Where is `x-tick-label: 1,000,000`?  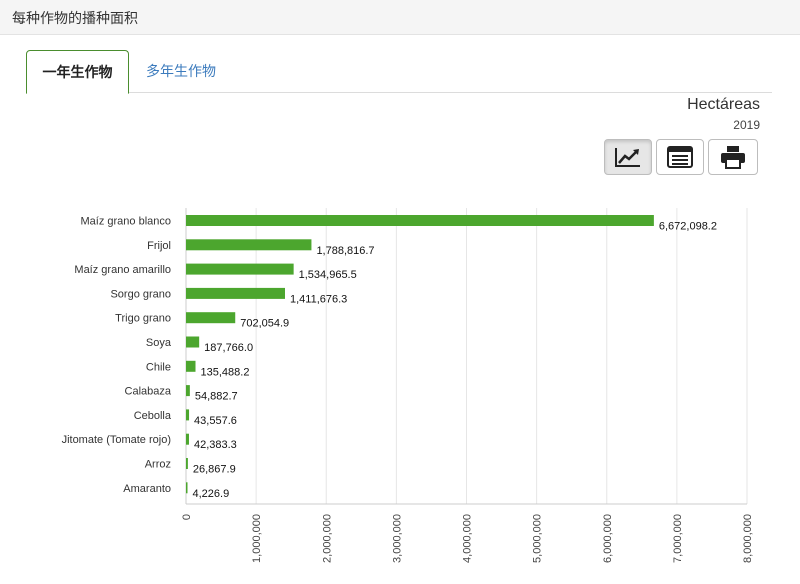
x-tick-label: 1,000,000 is located at coordinates (257, 538).